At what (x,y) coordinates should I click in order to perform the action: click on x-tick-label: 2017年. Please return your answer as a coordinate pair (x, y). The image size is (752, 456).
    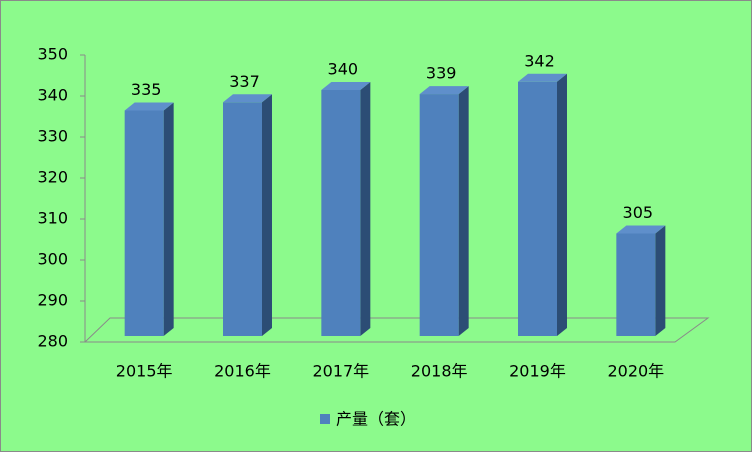
    Looking at the image, I should click on (340, 371).